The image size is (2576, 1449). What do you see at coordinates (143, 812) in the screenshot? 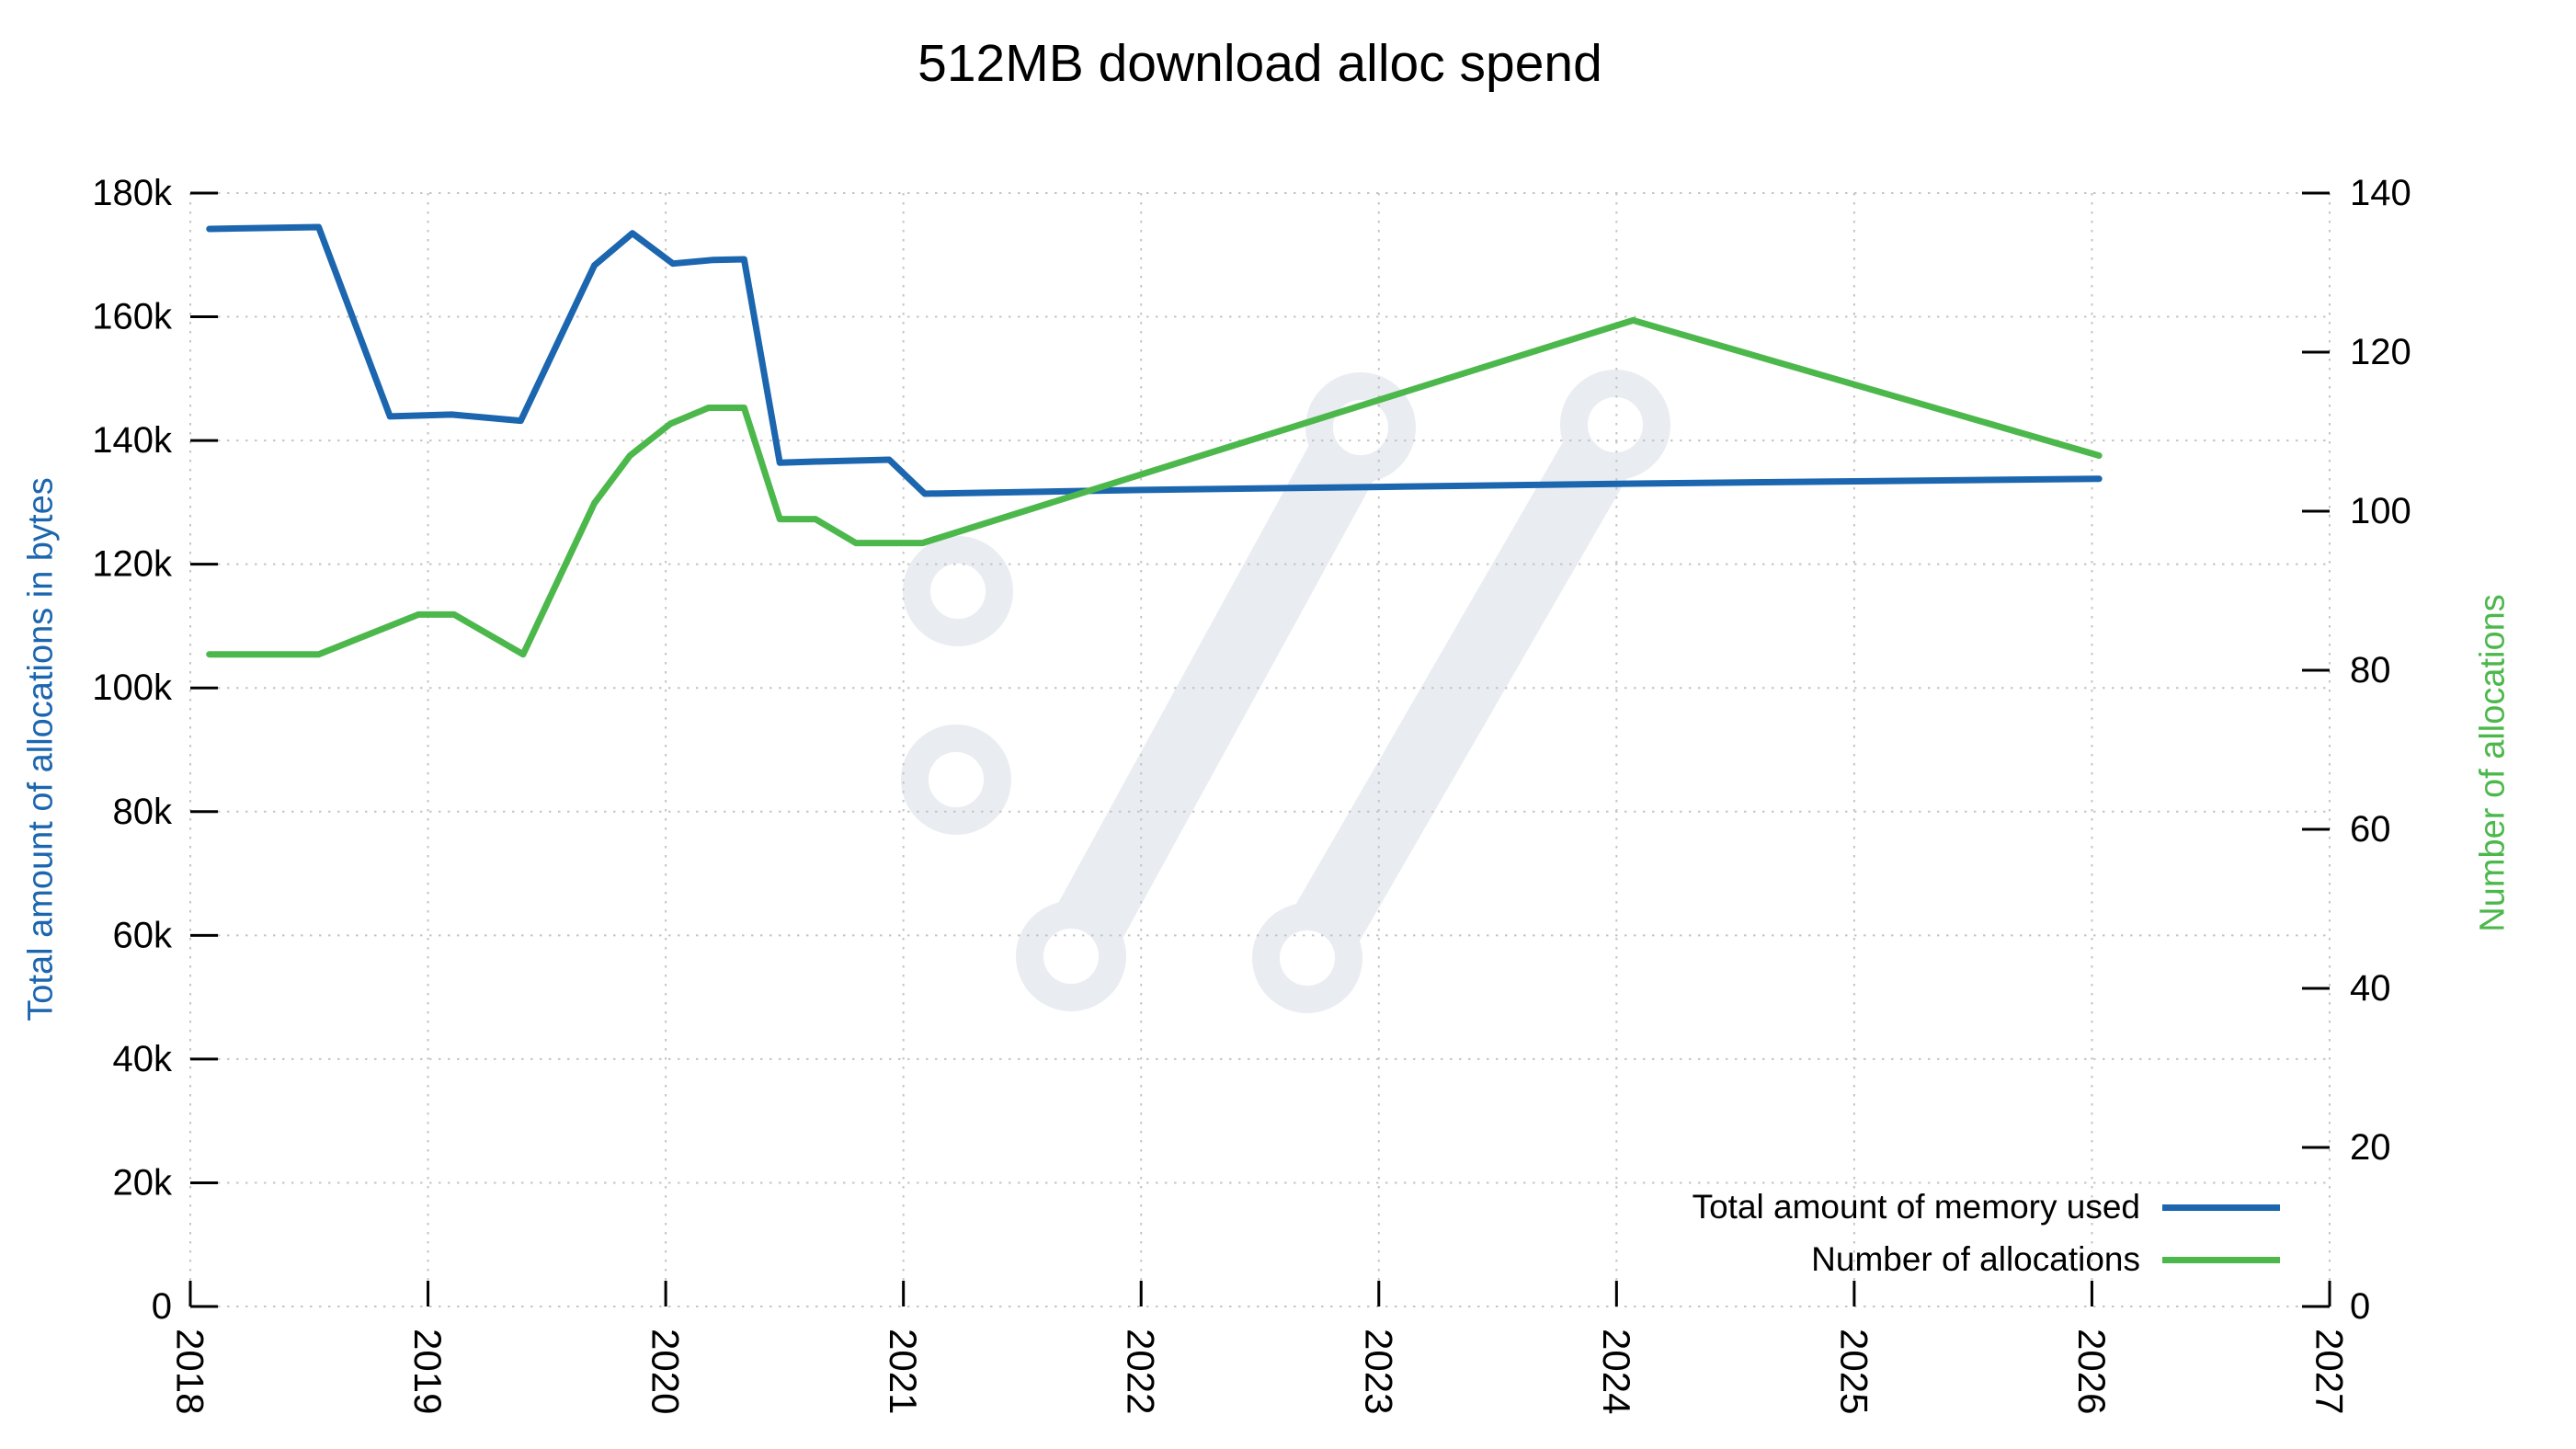
I see `left-axis-tick-label: 80k` at bounding box center [143, 812].